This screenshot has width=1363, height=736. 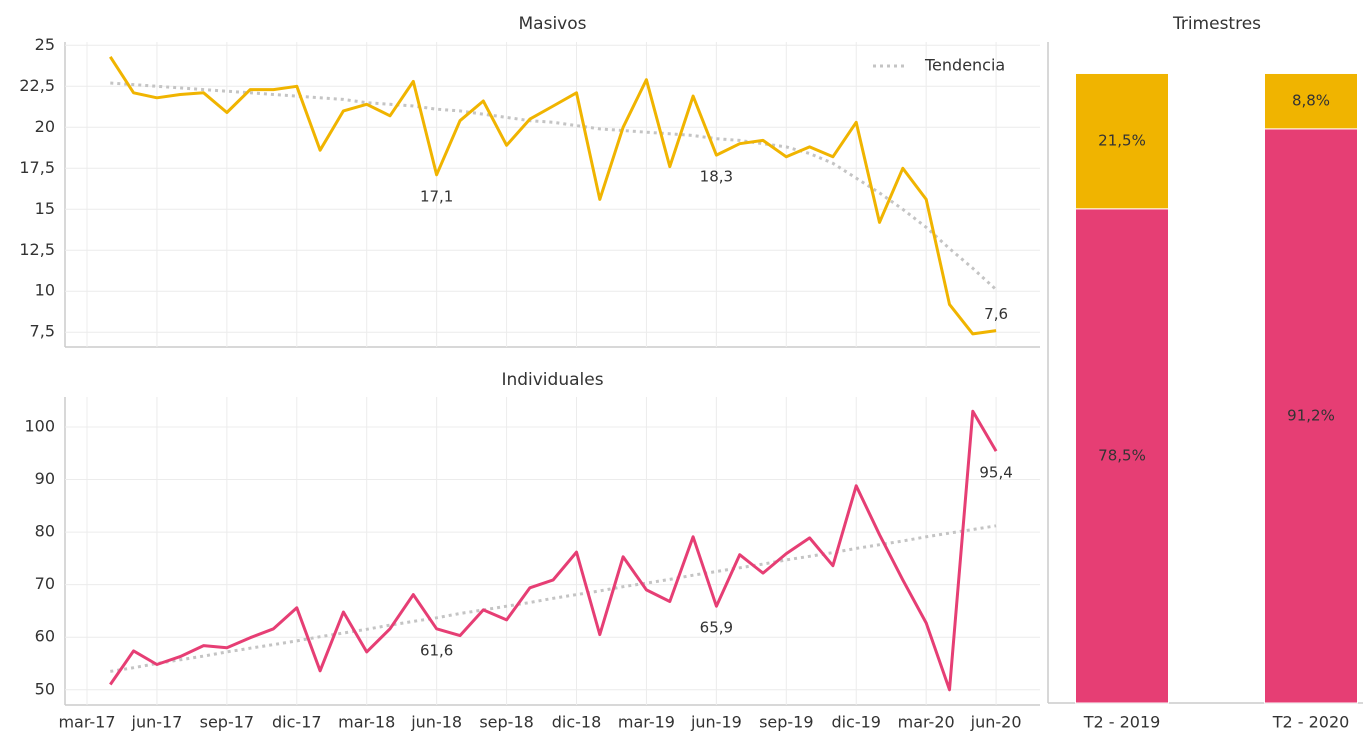 What do you see at coordinates (45, 531) in the screenshot?
I see `y-tick-label: 80` at bounding box center [45, 531].